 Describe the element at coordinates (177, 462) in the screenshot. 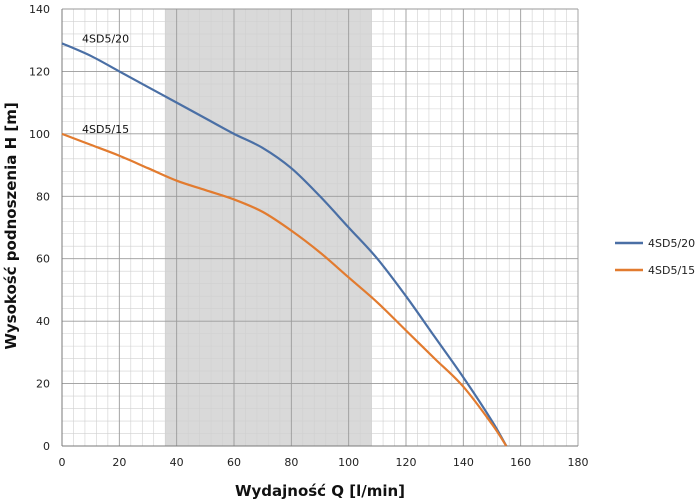

I see `x-tick-label: 40` at that location.